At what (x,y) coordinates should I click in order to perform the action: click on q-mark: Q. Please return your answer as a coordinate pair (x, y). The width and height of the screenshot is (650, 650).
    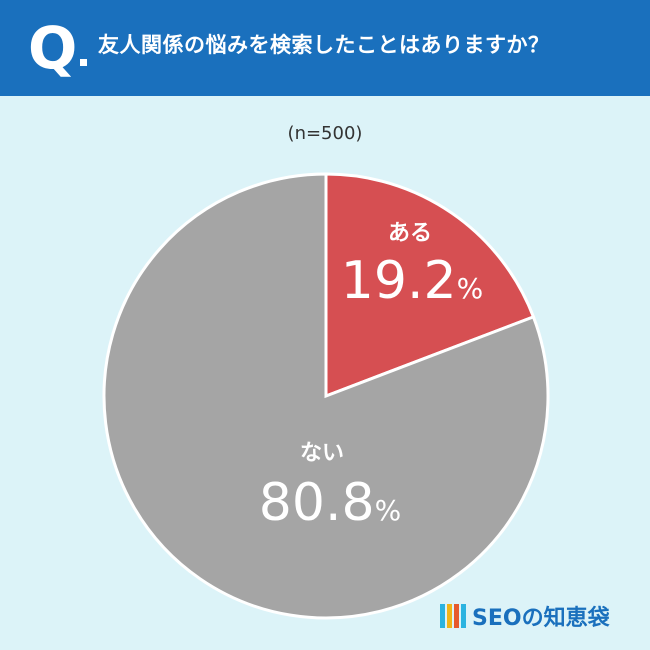
    Looking at the image, I should click on (53, 48).